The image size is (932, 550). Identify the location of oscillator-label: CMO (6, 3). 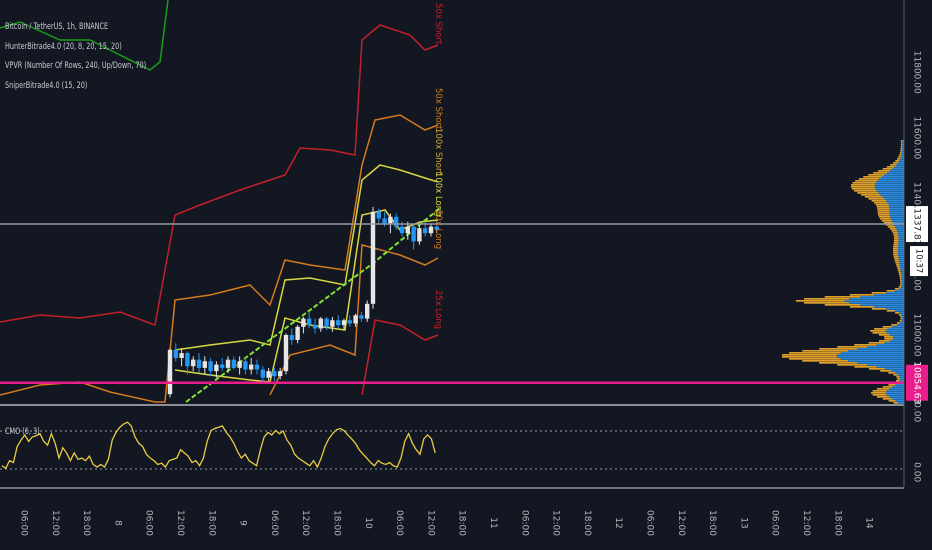
(22, 432).